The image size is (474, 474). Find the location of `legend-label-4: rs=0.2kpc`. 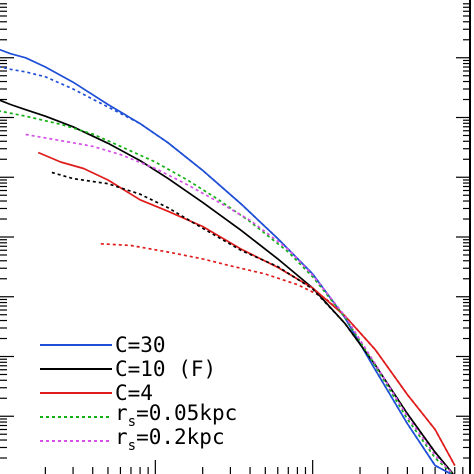

legend-label-4: rs=0.2kpc is located at coordinates (170, 439).